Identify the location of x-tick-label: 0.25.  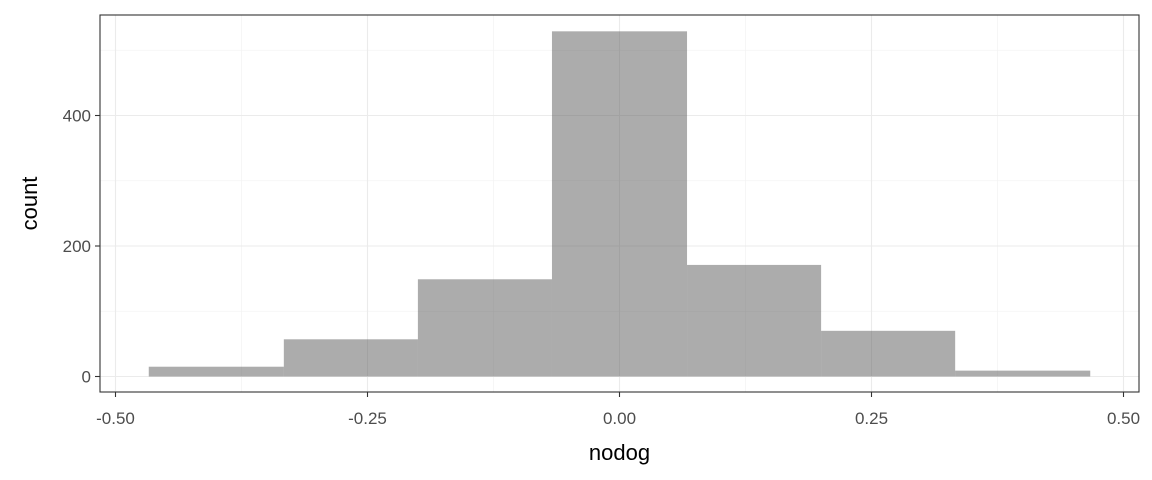
(871, 418).